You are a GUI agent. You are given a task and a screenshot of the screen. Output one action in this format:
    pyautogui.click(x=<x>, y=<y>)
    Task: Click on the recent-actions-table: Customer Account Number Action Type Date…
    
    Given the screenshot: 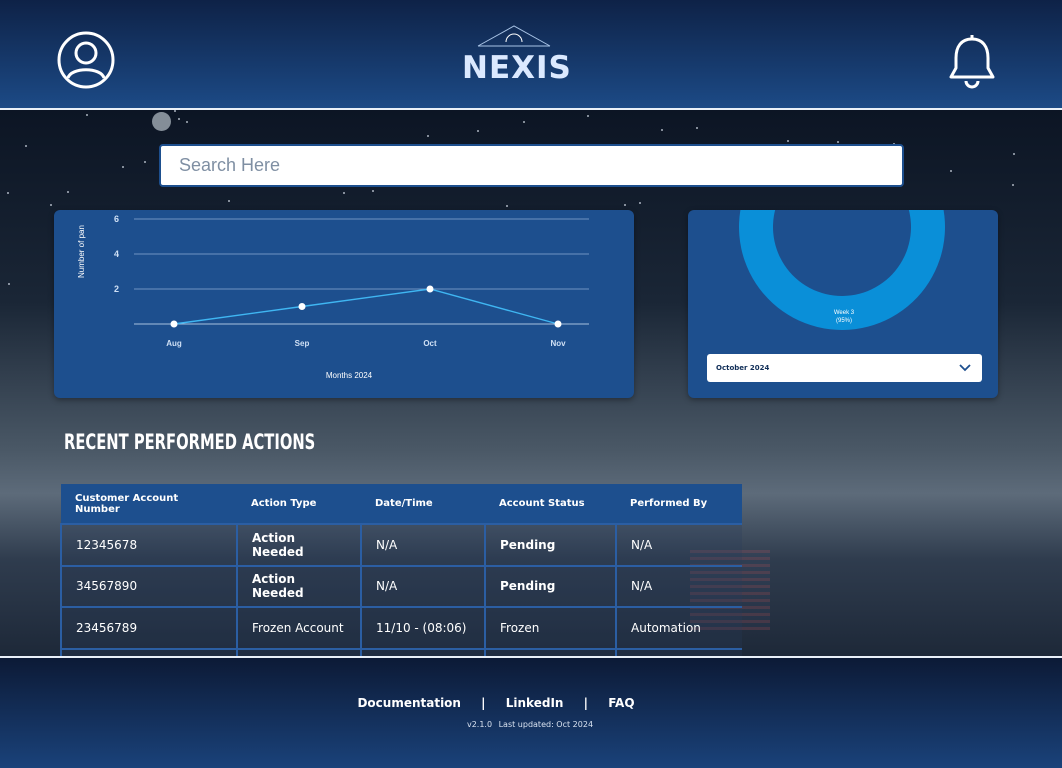 What is the action you would take?
    pyautogui.click(x=401, y=570)
    